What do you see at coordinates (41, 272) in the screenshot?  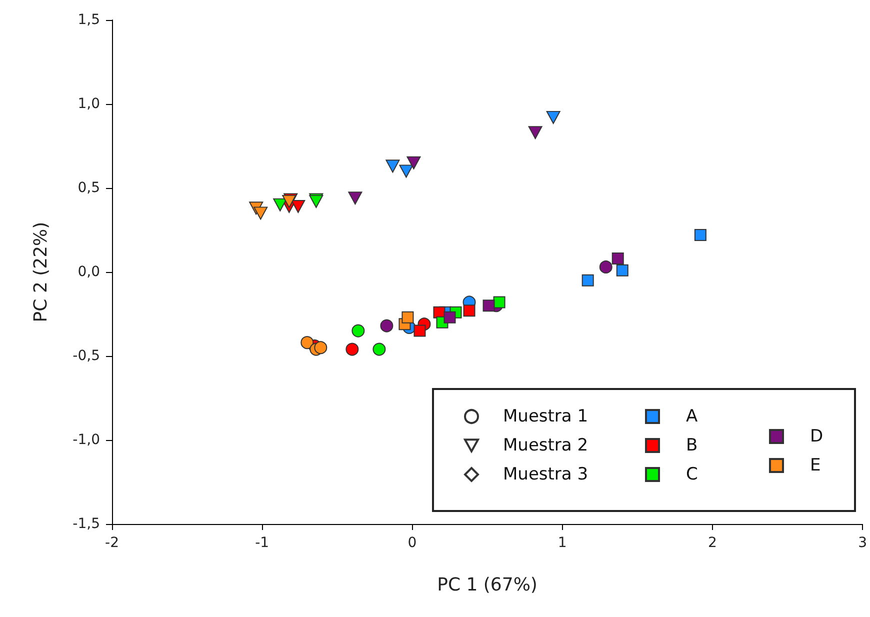 I see `y-axis-title: PC 2 (22%)` at bounding box center [41, 272].